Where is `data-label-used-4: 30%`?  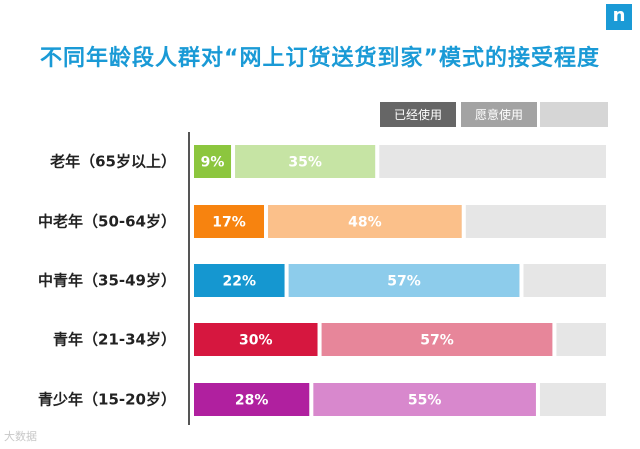
data-label-used-4: 30% is located at coordinates (256, 341).